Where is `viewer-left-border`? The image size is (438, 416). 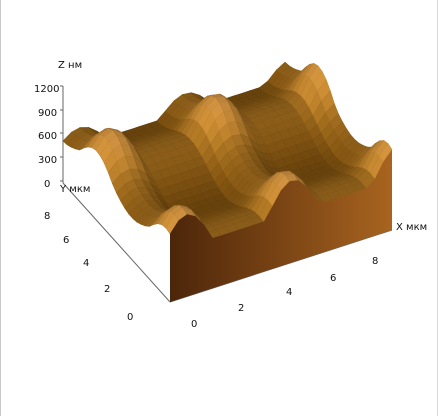 viewer-left-border is located at coordinates (0, 208).